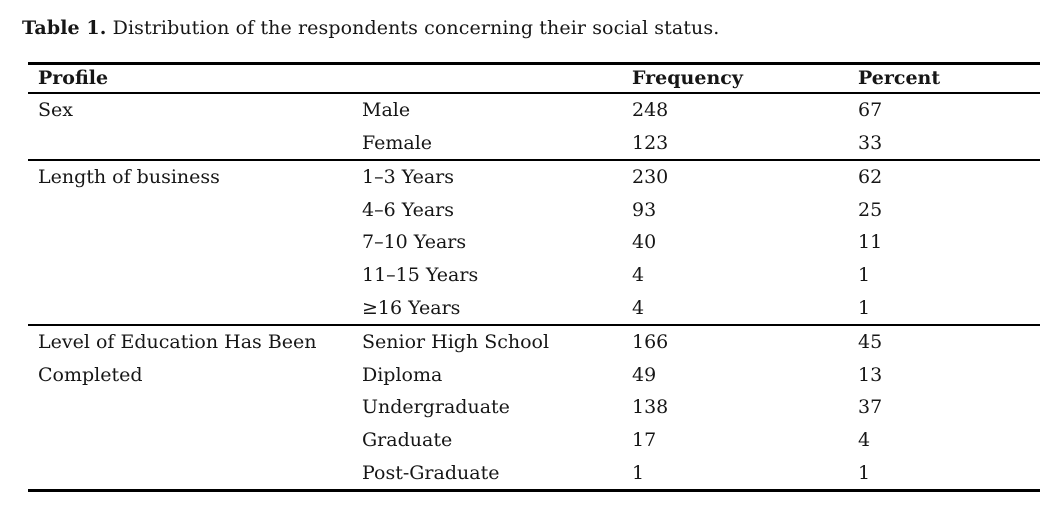 The width and height of the screenshot is (1064, 513). Describe the element at coordinates (420, 274) in the screenshot. I see `category-cell: 11–15 Years` at that location.